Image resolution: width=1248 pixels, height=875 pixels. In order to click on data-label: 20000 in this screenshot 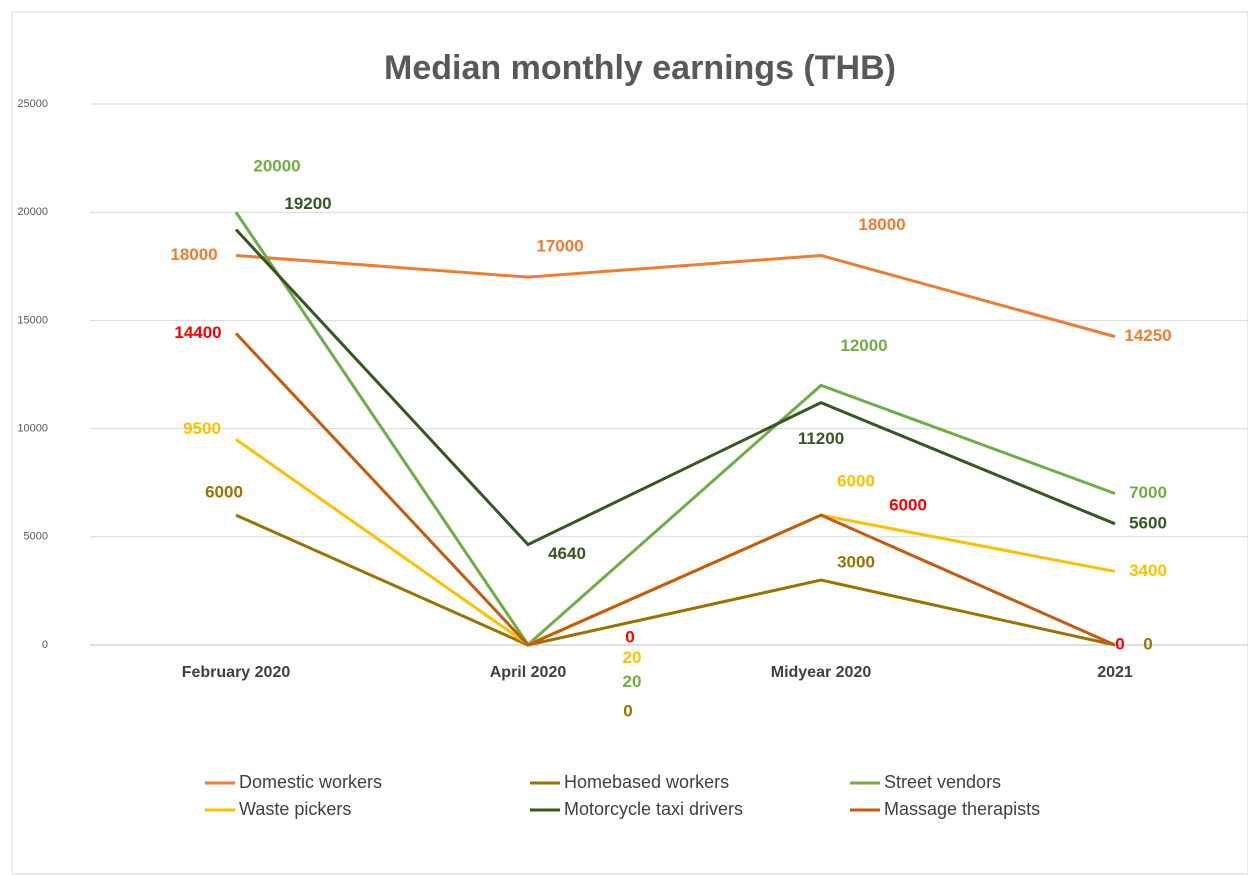, I will do `click(276, 166)`.